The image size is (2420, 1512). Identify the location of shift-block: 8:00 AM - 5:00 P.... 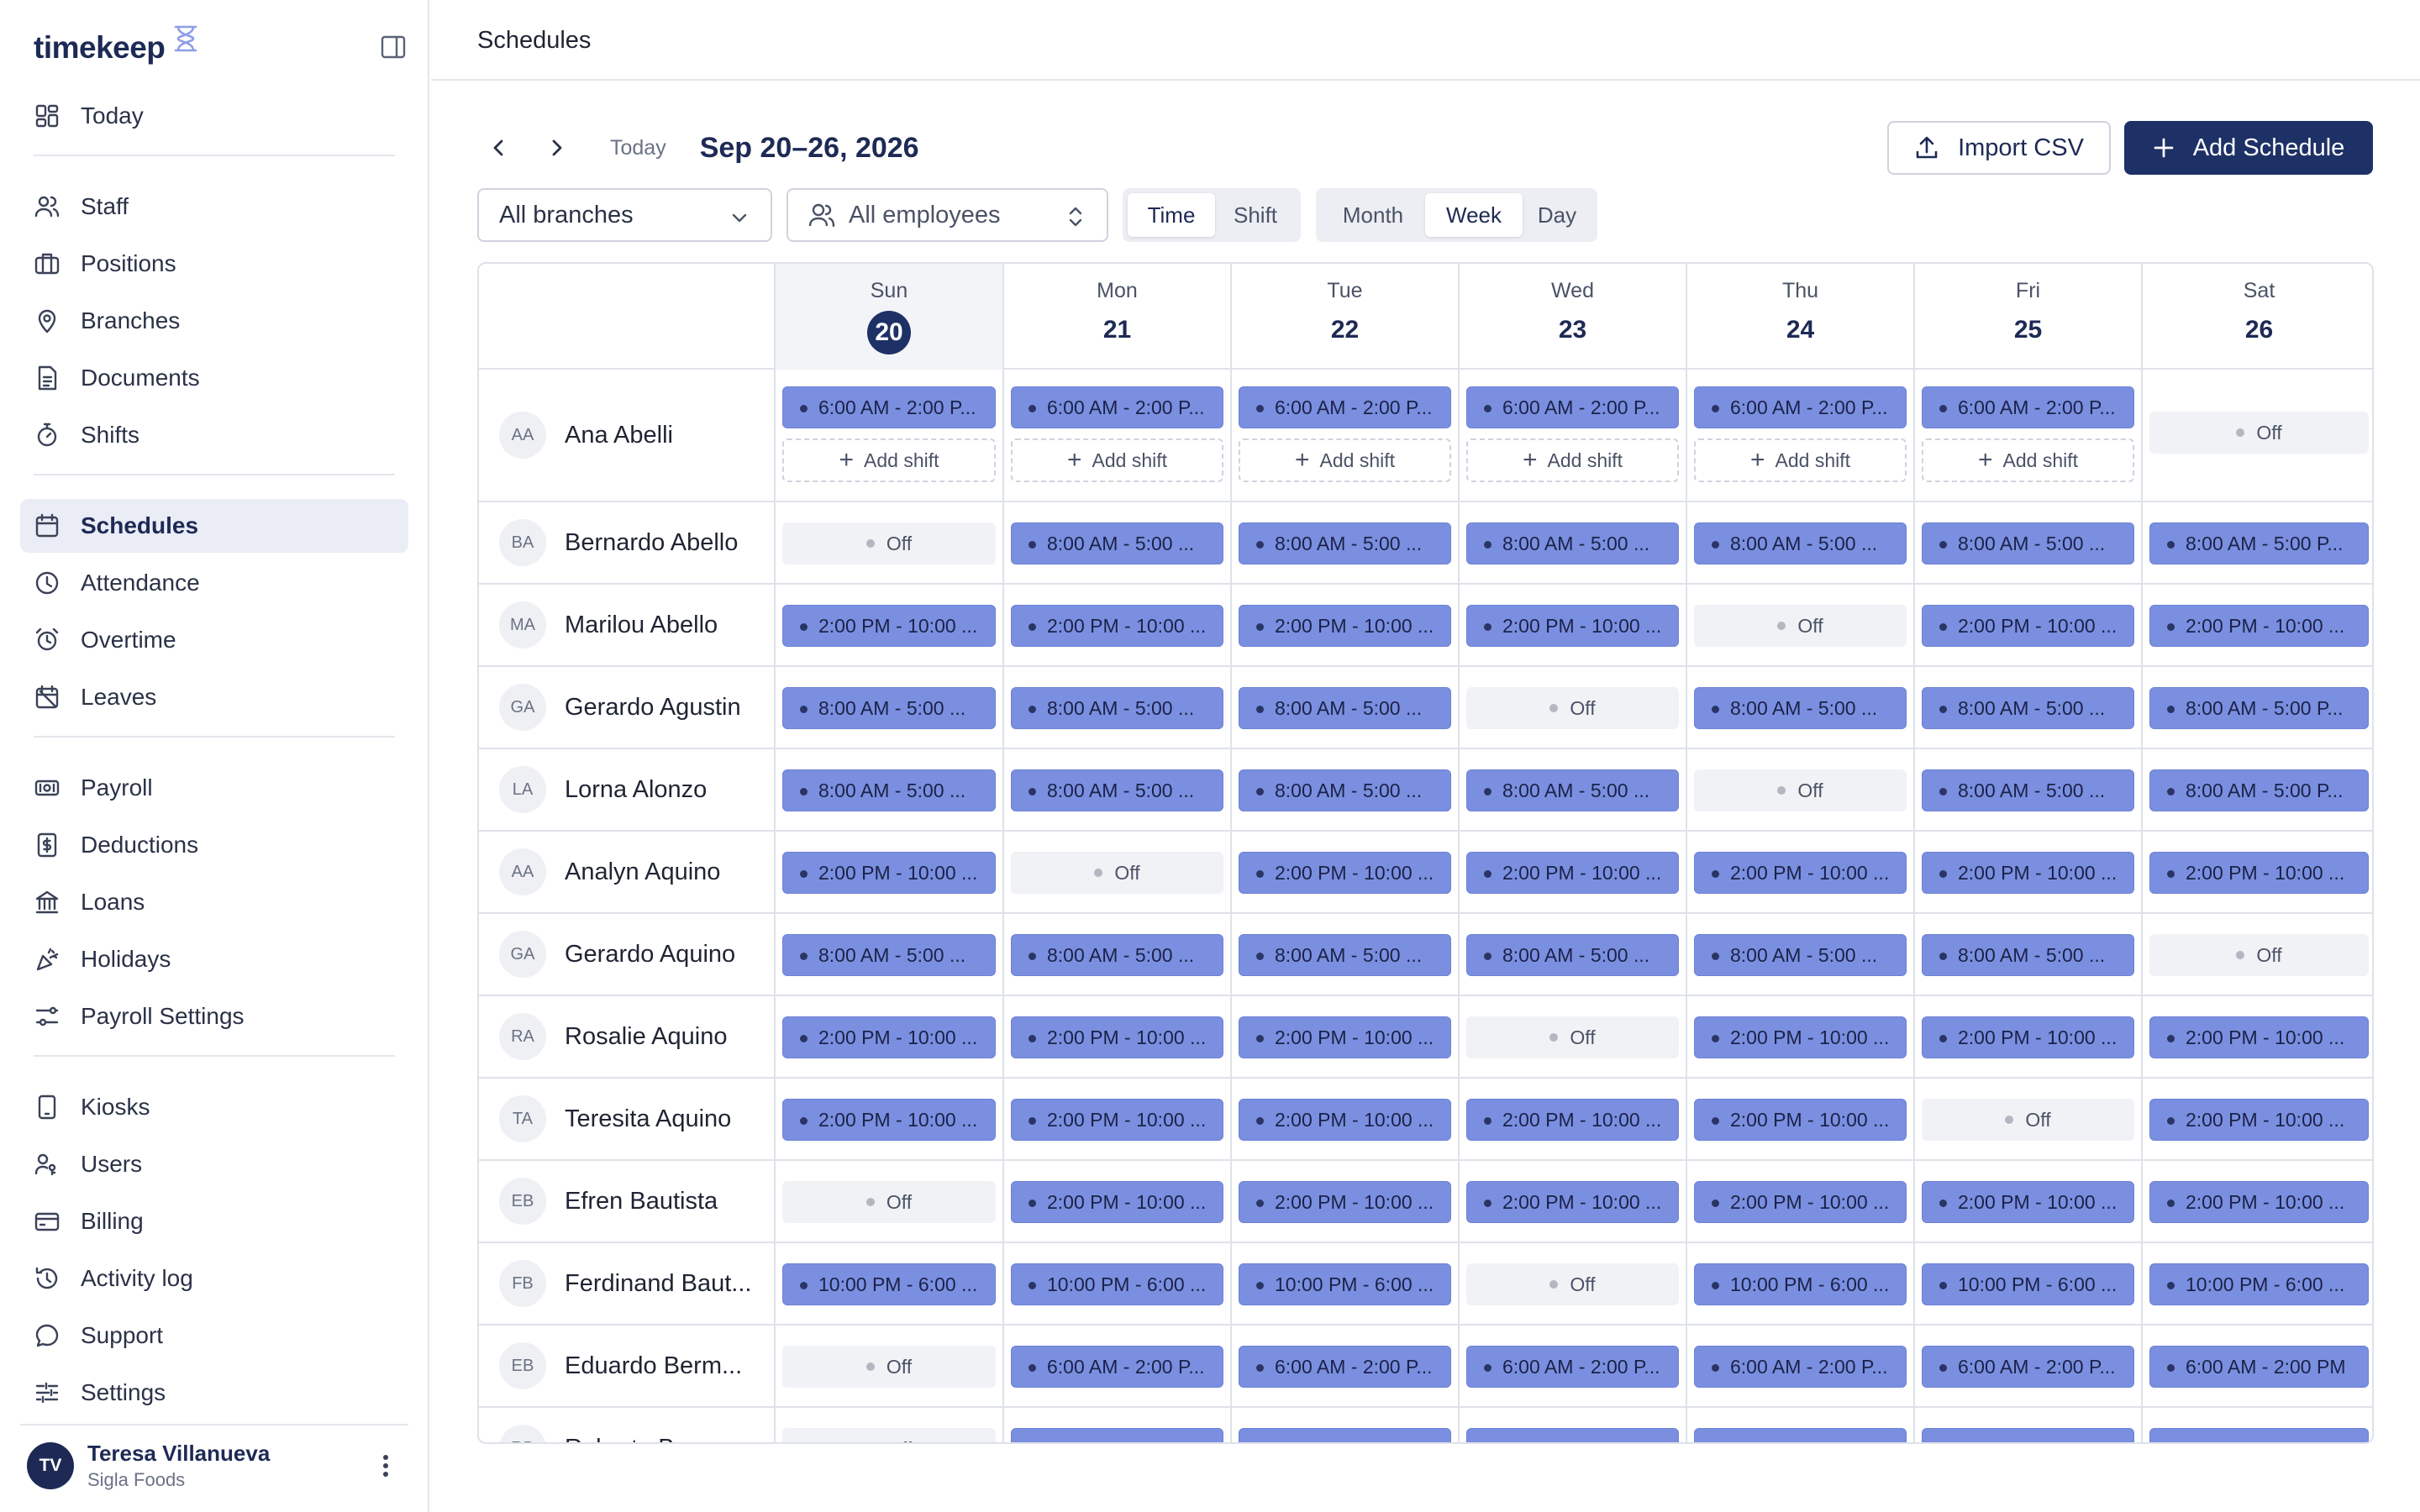
(2259, 708).